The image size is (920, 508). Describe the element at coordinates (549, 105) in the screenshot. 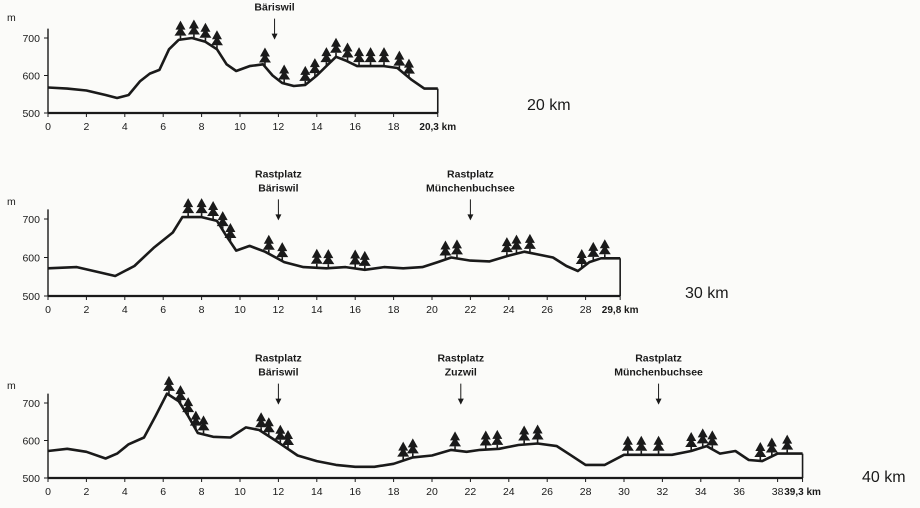

I see `distance-label: 20 km` at that location.